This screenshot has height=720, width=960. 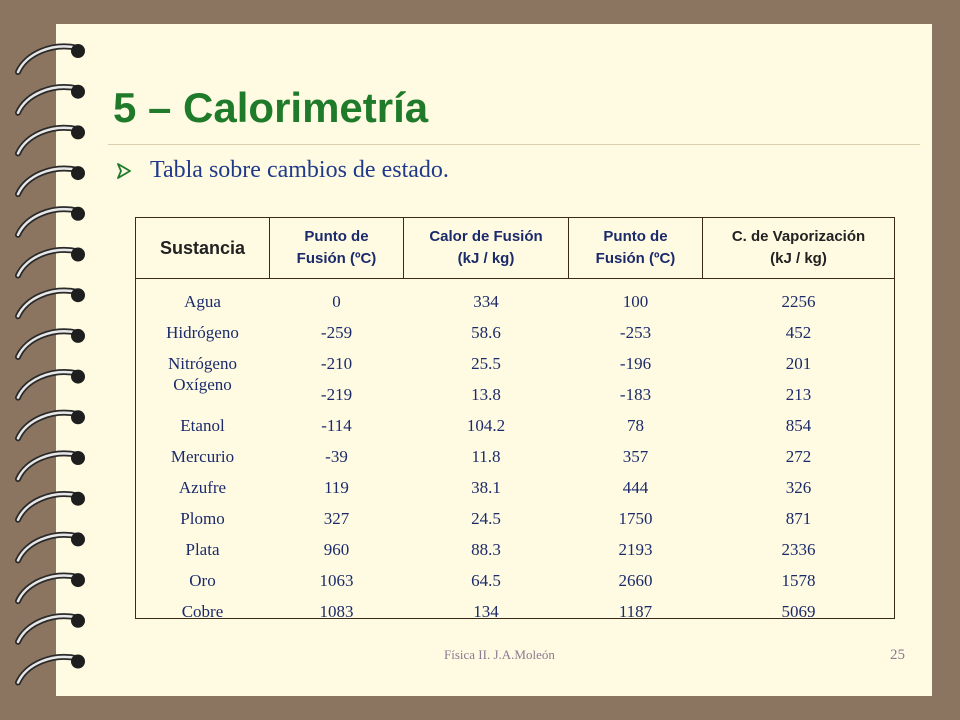 I want to click on table-cell: -253, so click(x=635, y=332).